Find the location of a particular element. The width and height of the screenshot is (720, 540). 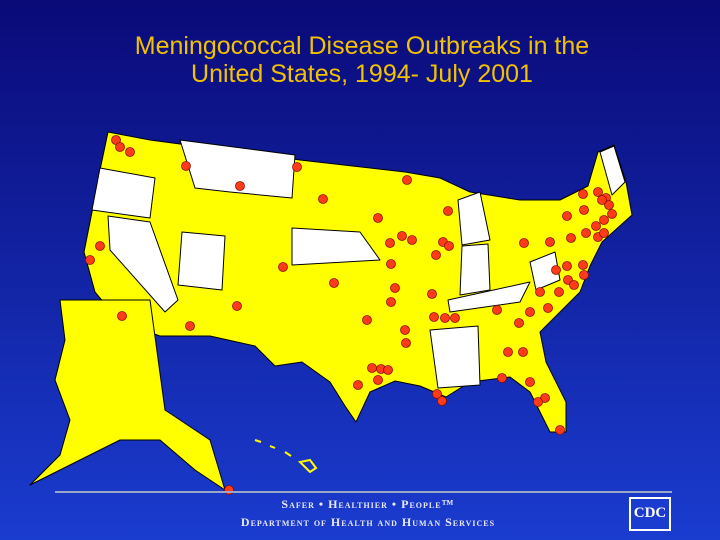

title-line: United States, 1994- July 2001 is located at coordinates (362, 74).